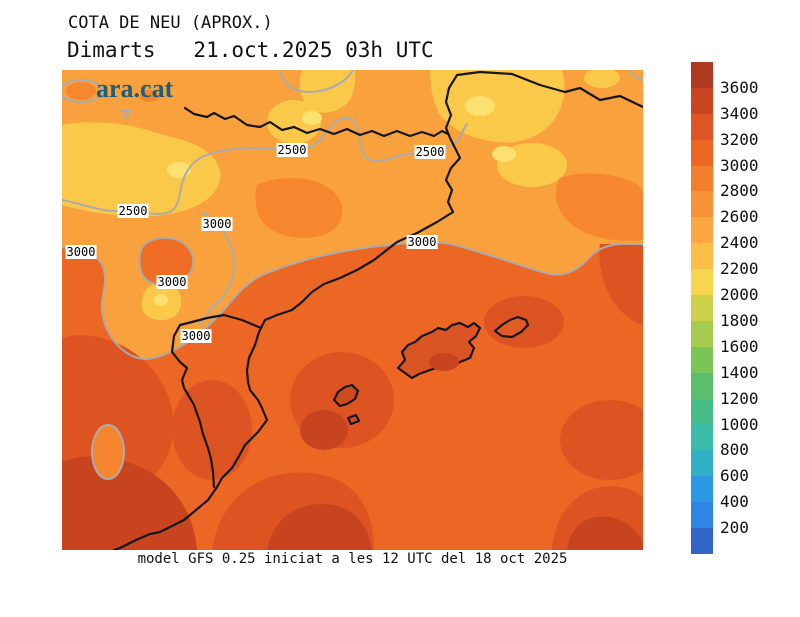 This screenshot has width=800, height=617. What do you see at coordinates (739, 372) in the screenshot?
I see `colorbar-tick-1400: 1400` at bounding box center [739, 372].